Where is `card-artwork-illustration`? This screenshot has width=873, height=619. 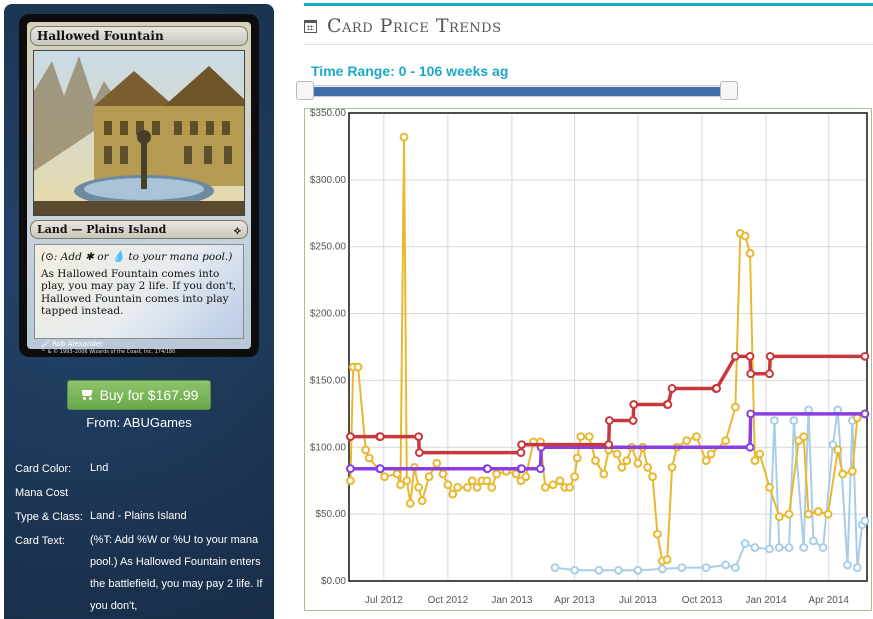 card-artwork-illustration is located at coordinates (139, 133).